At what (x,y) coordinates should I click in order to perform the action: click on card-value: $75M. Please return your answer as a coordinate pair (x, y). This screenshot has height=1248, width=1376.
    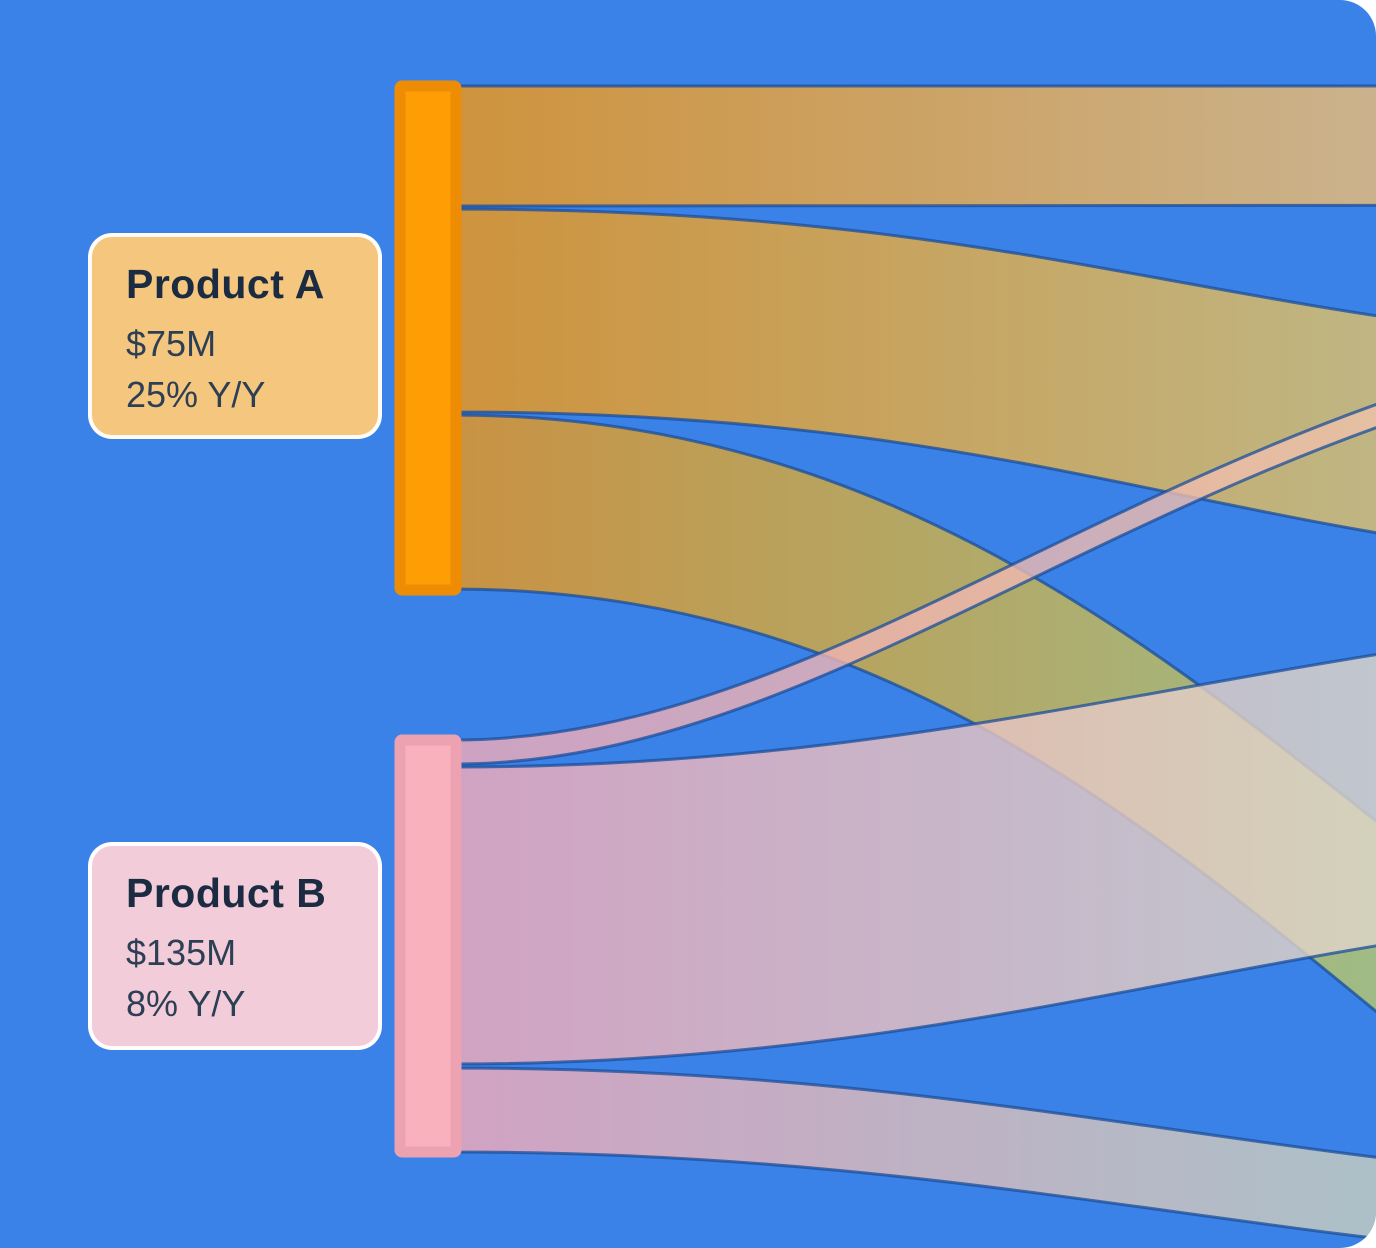
    Looking at the image, I should click on (171, 343).